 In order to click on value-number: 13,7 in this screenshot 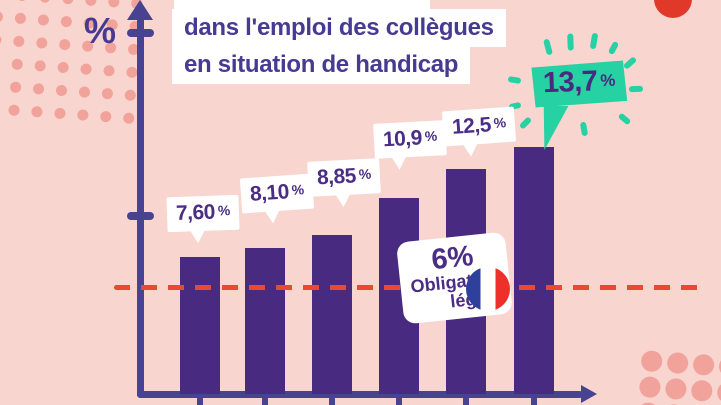, I will do `click(570, 82)`.